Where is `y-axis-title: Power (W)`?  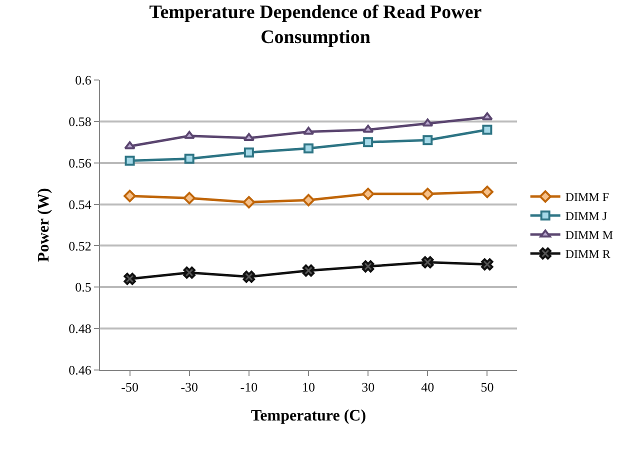
y-axis-title: Power (W) is located at coordinates (44, 225).